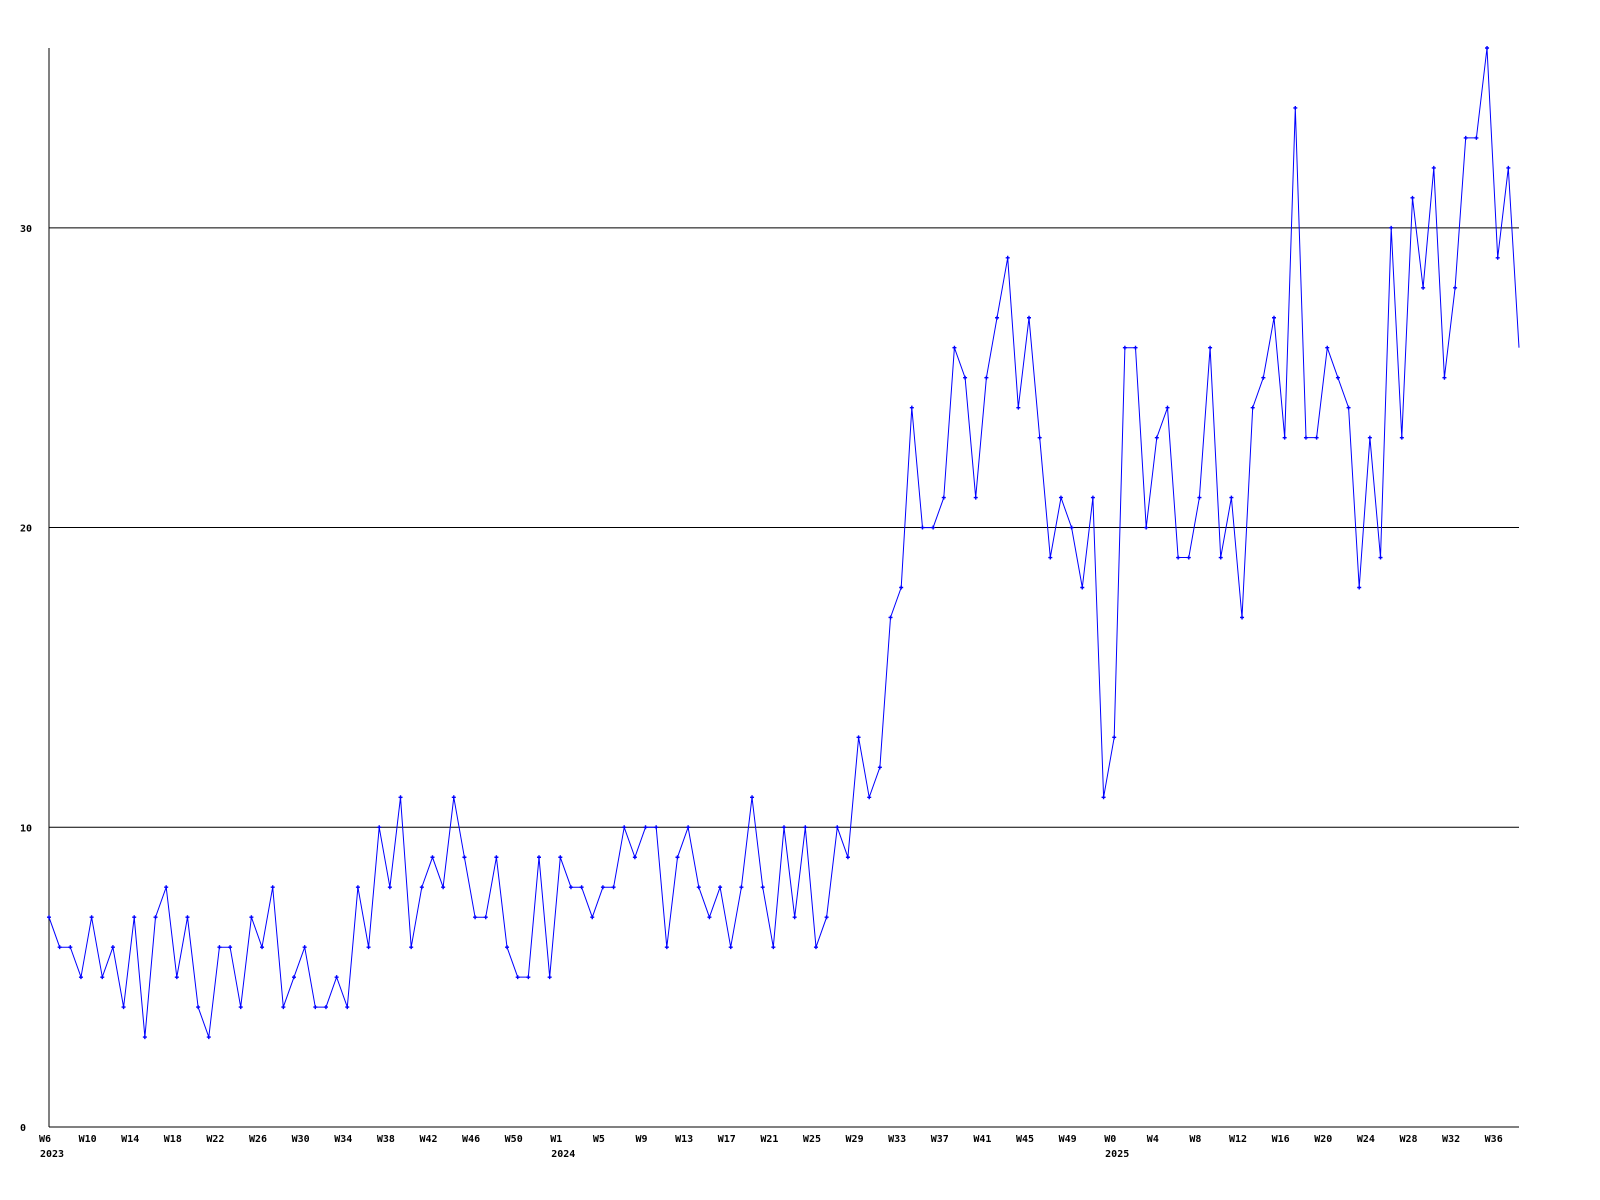 This screenshot has width=1600, height=1200. I want to click on y-tick-label: 30, so click(26, 229).